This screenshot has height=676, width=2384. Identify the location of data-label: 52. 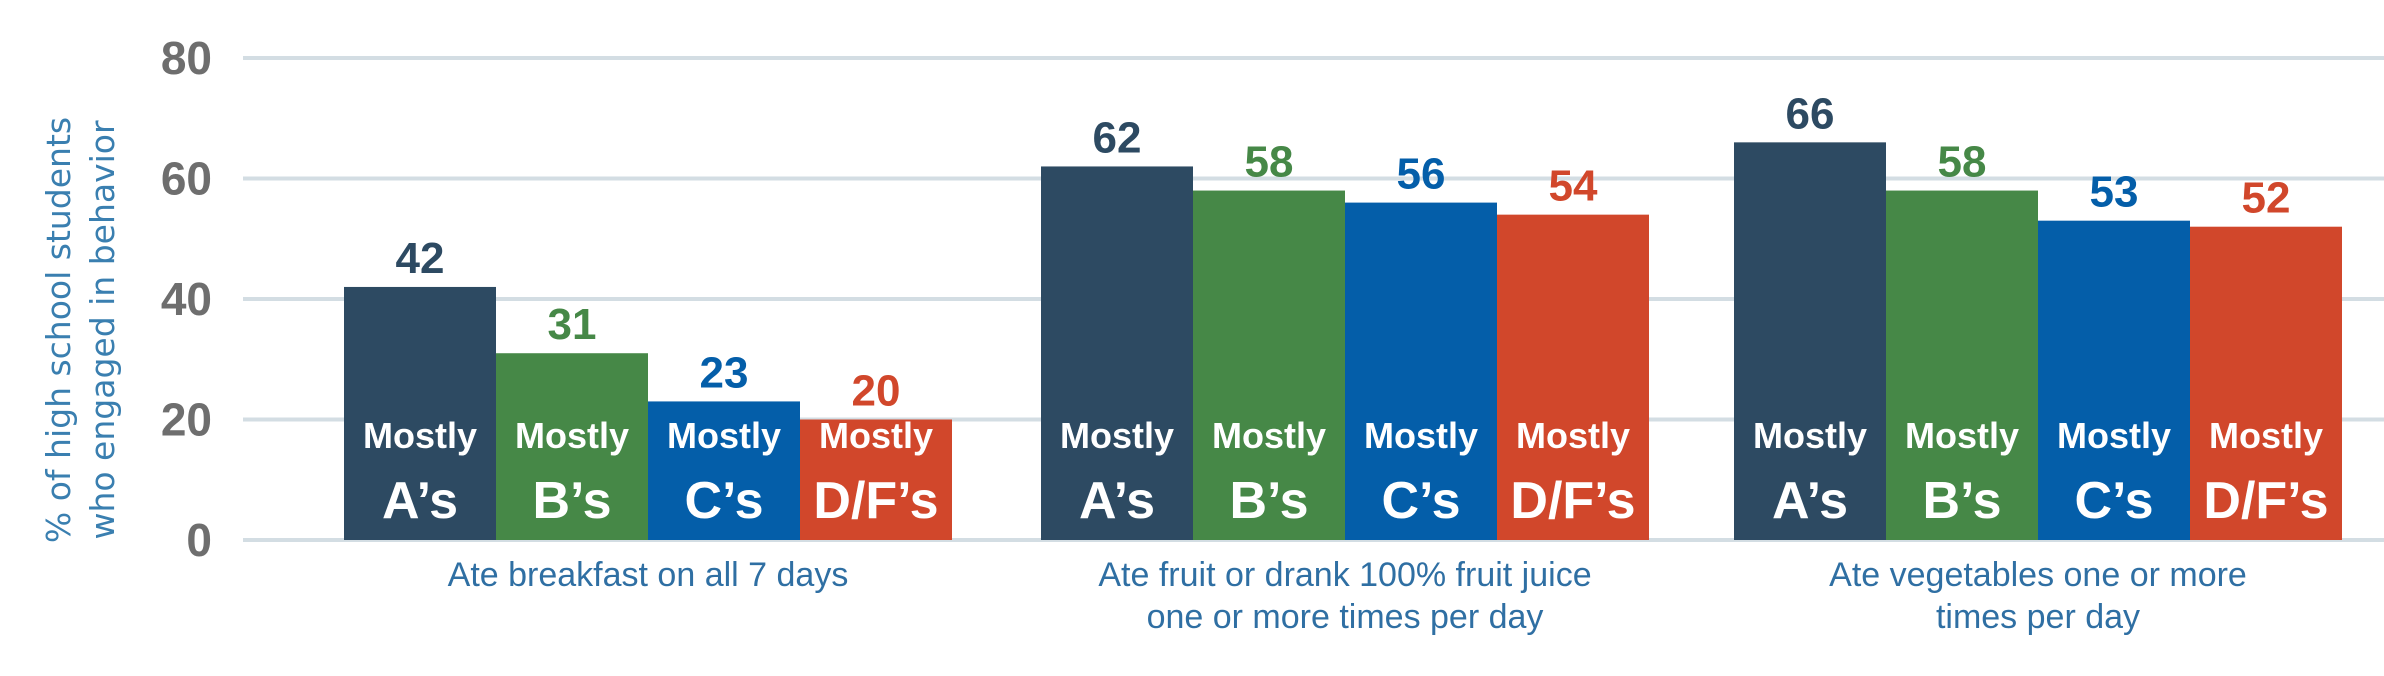
(2266, 198).